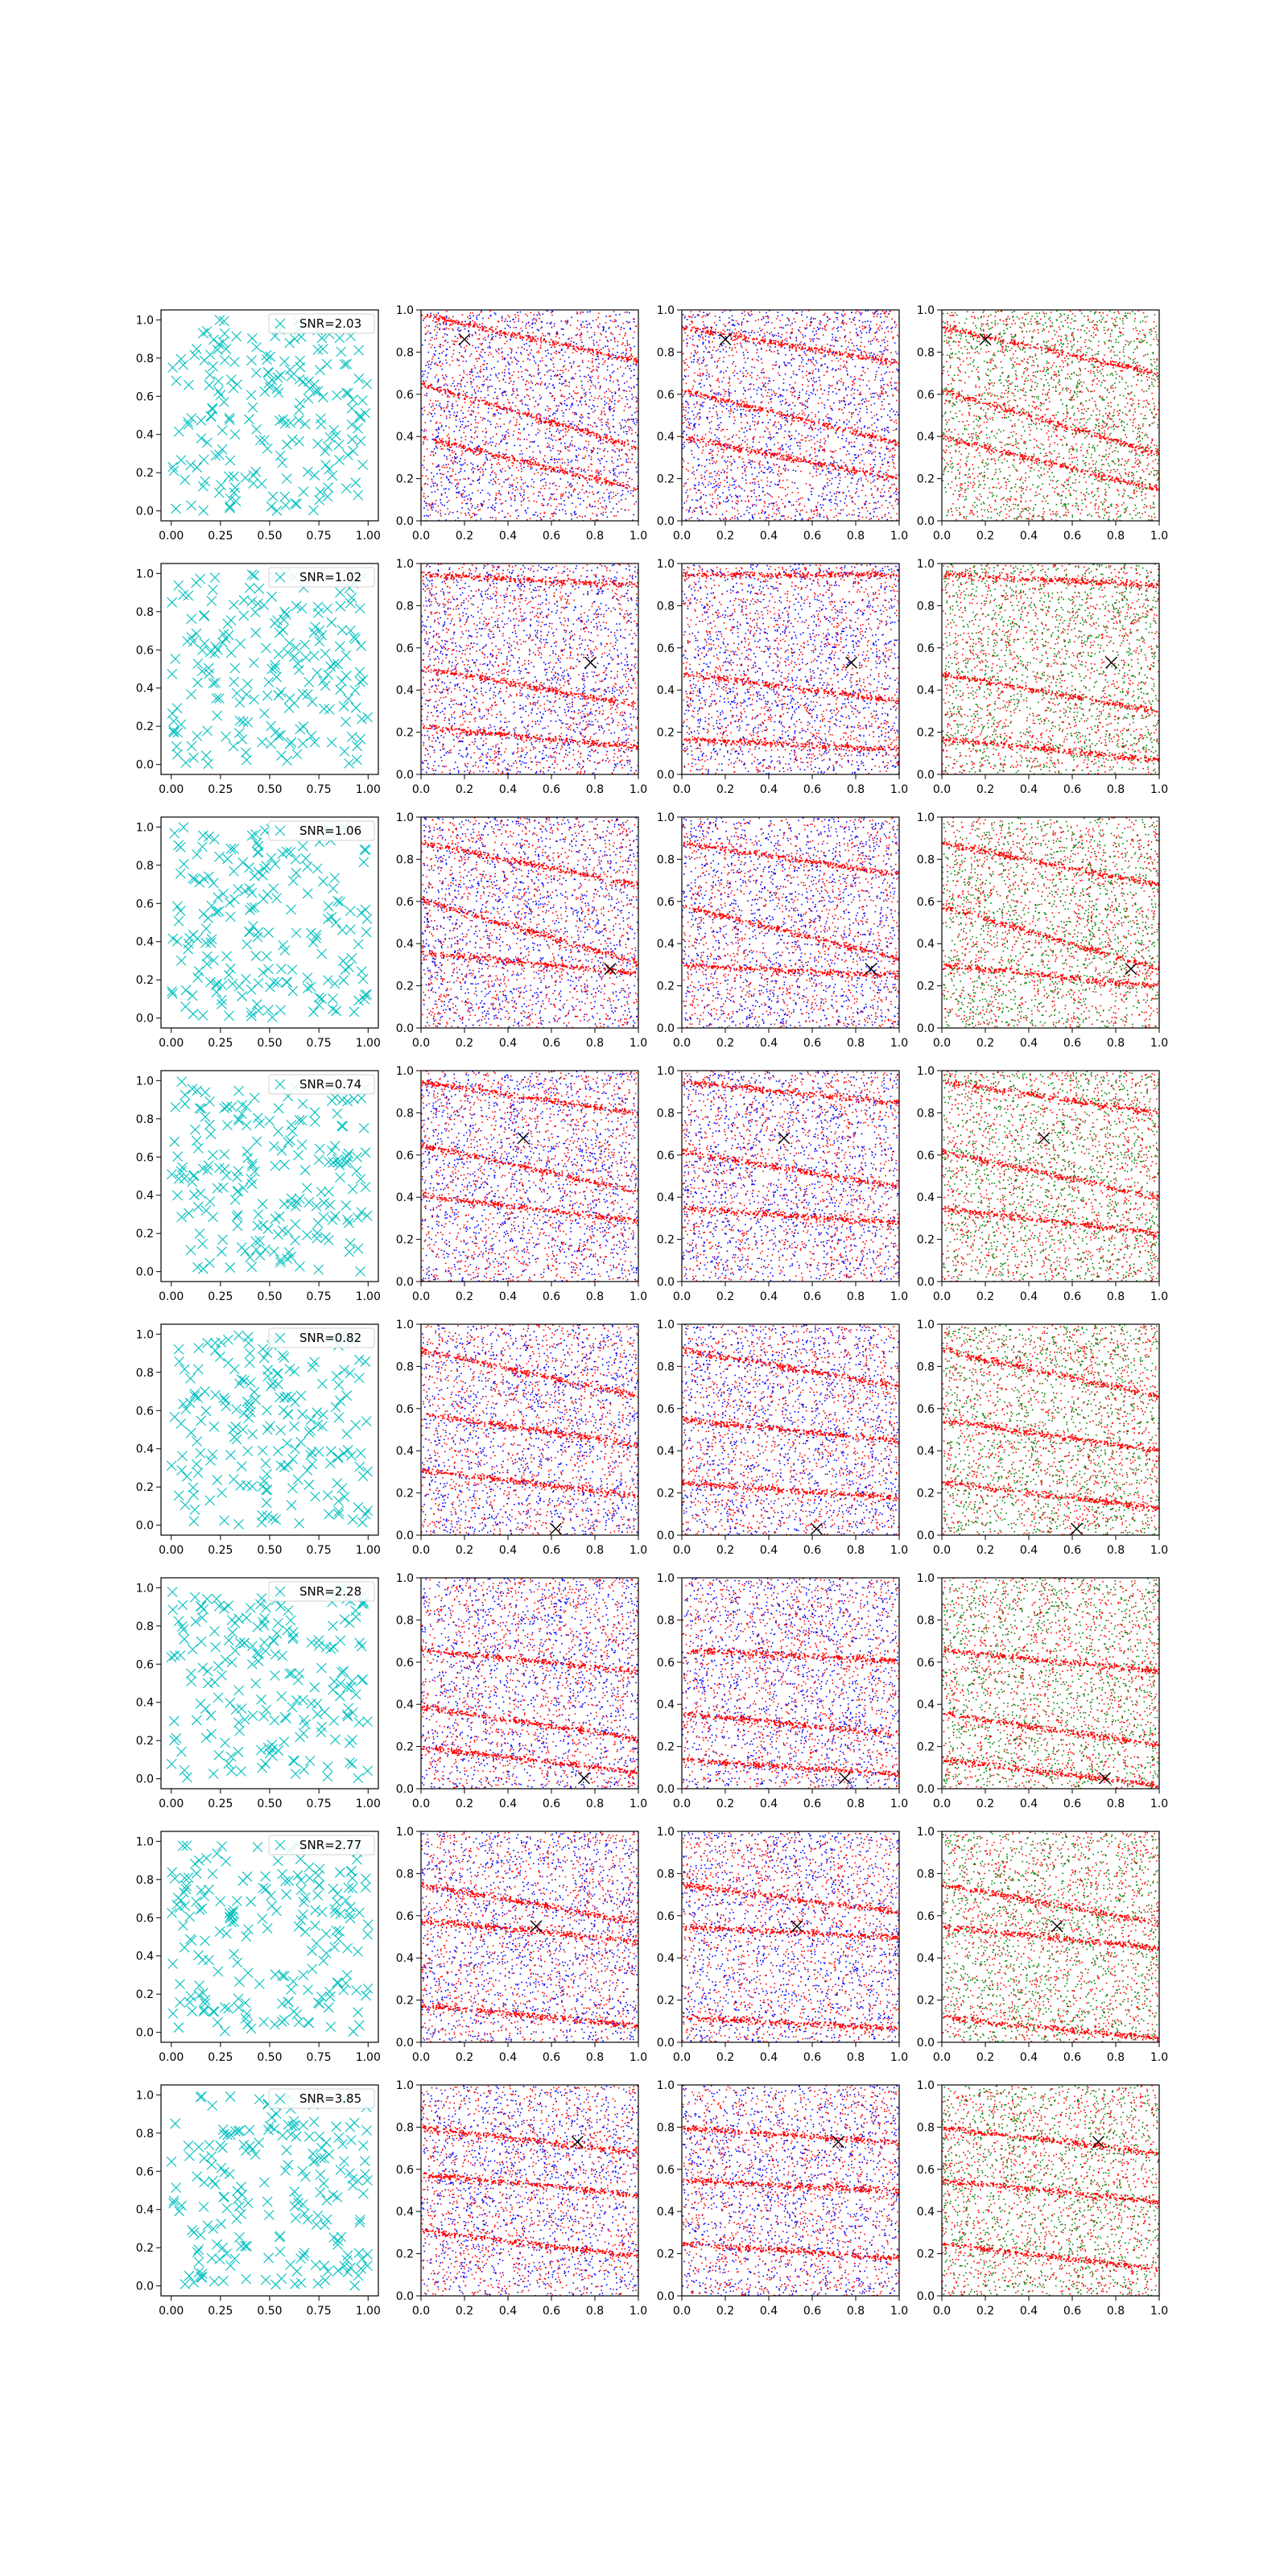 The width and height of the screenshot is (1288, 2576). I want to click on subplot-r1-c2: 0.0 0.2 0.4 0.6 0.8 1.00.00.20.40.60.81.0, so click(521, 423).